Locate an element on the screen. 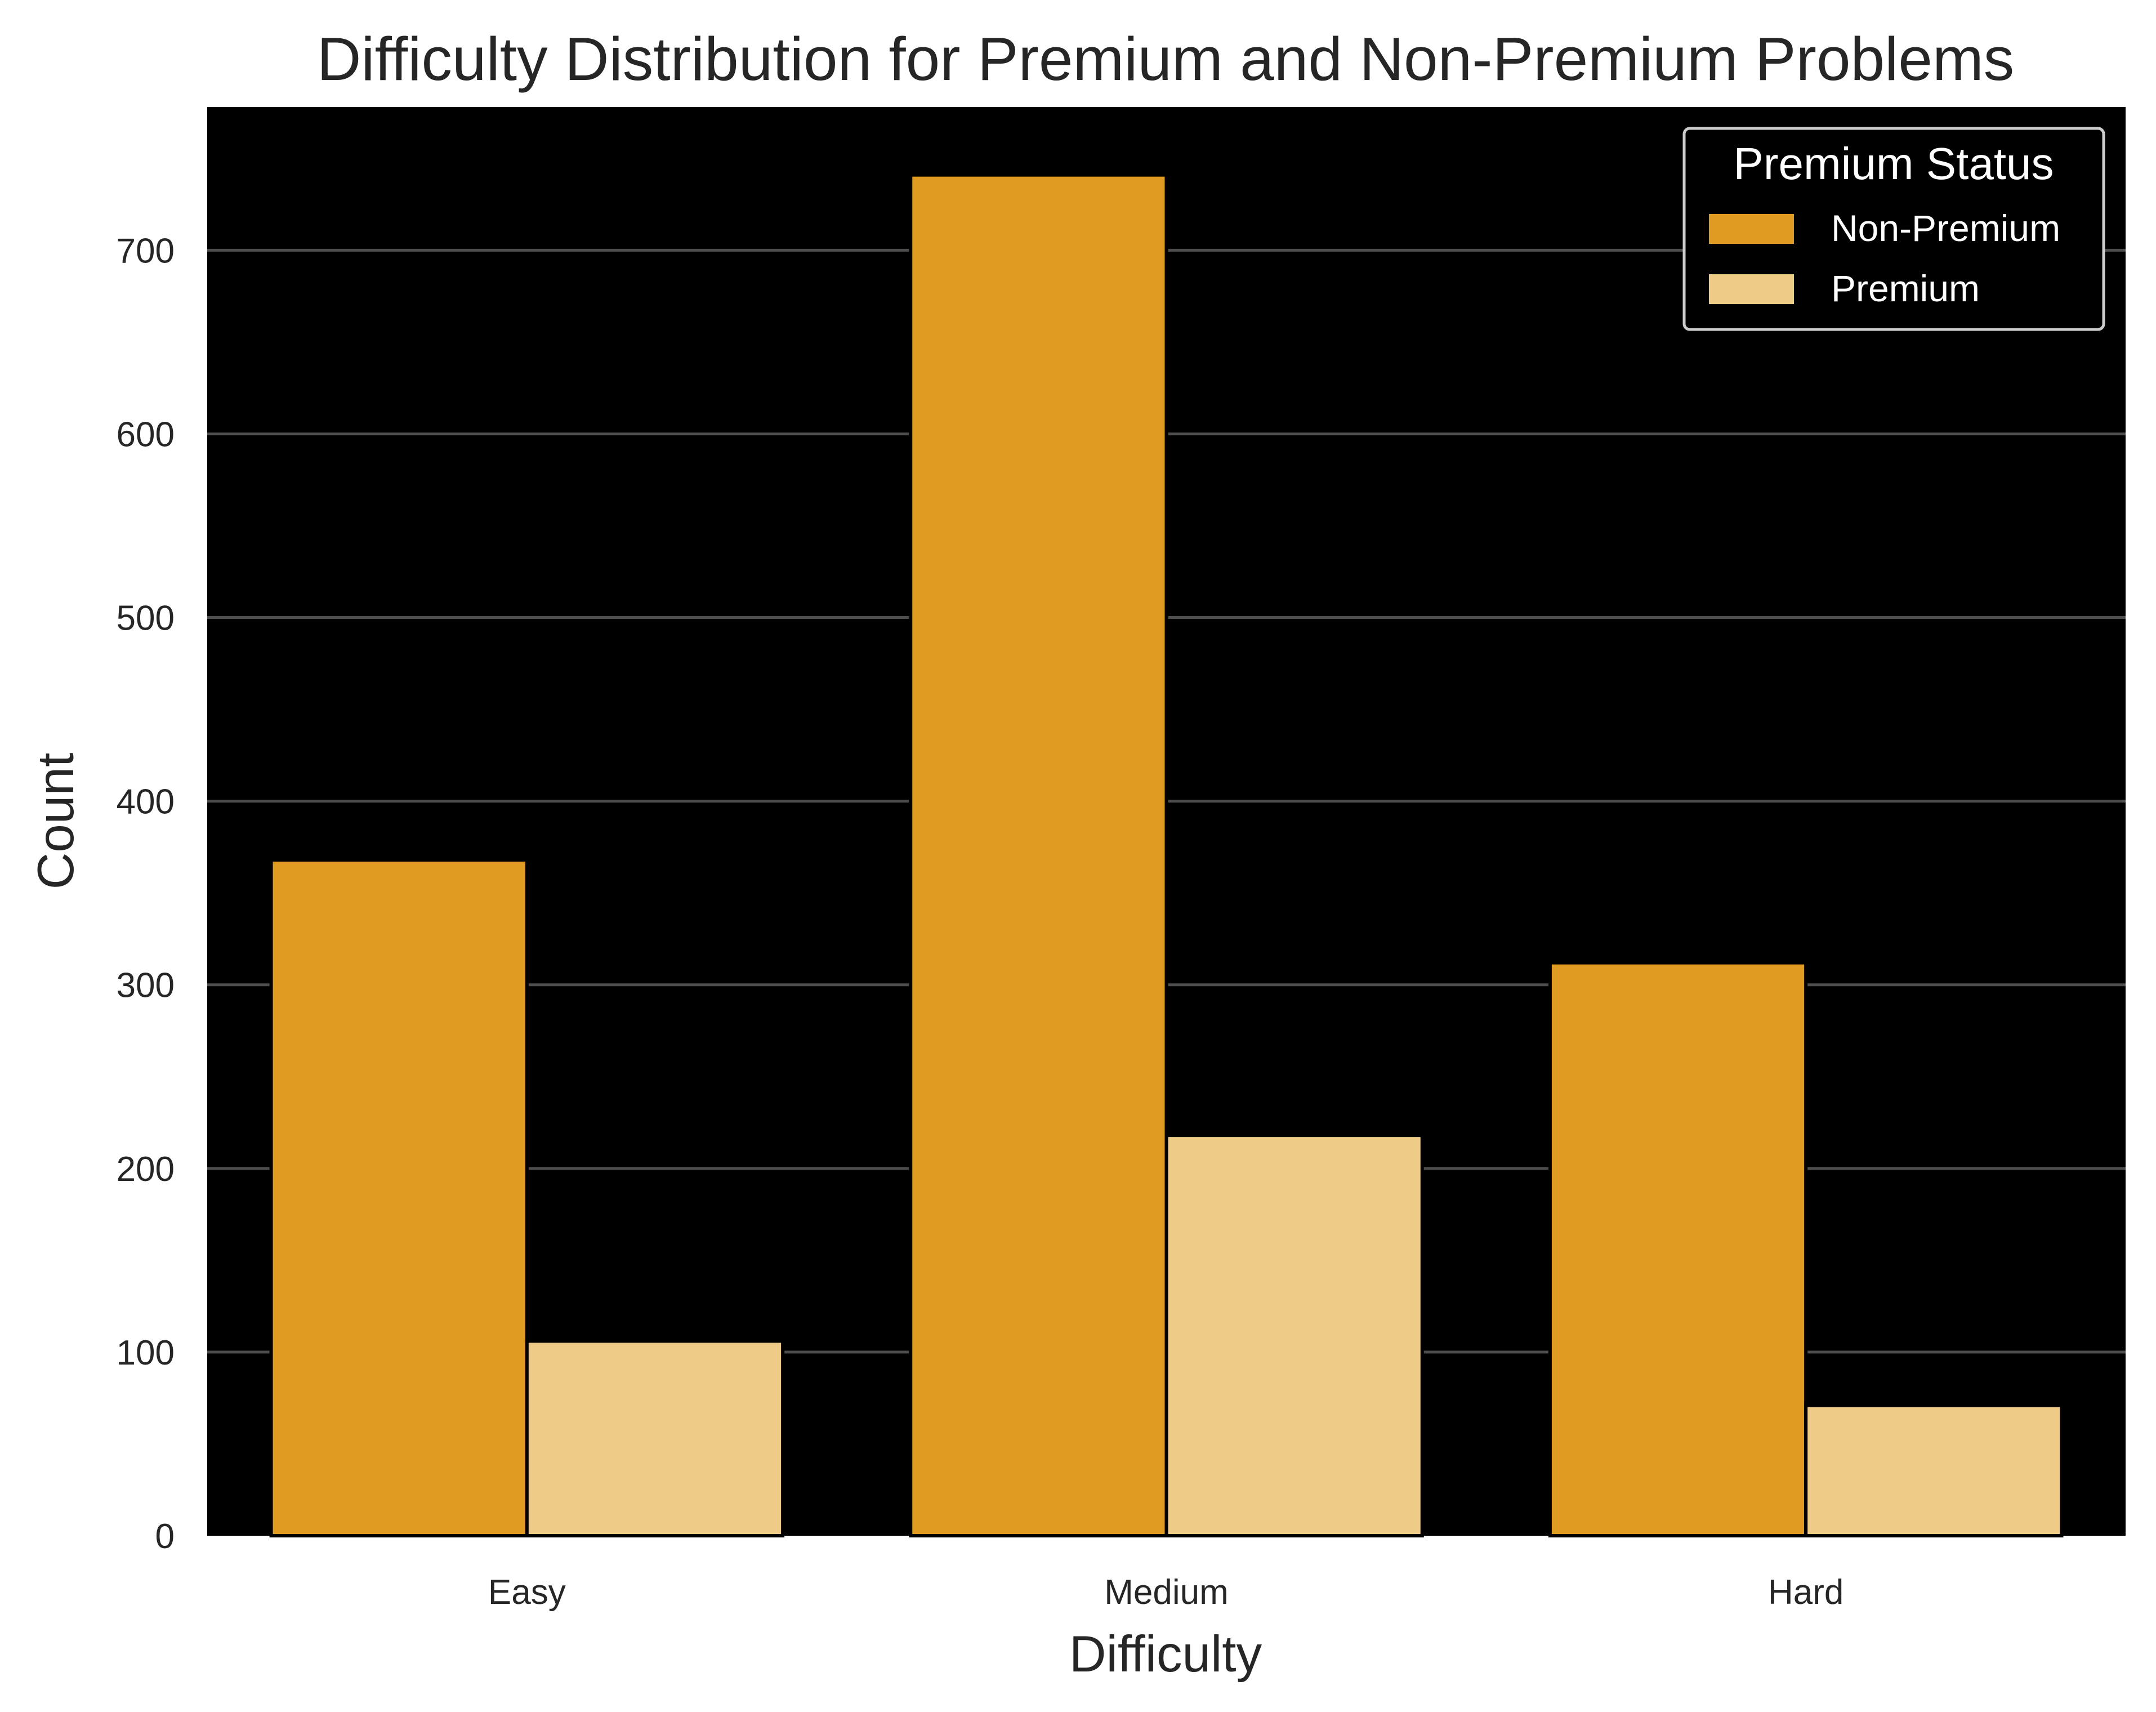 Image resolution: width=2156 pixels, height=1712 pixels. x-tick-label: Hard is located at coordinates (1805, 1592).